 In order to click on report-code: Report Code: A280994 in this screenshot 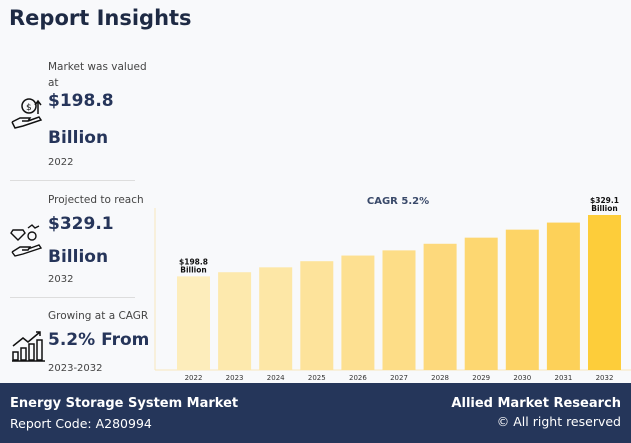, I will do `click(81, 423)`.